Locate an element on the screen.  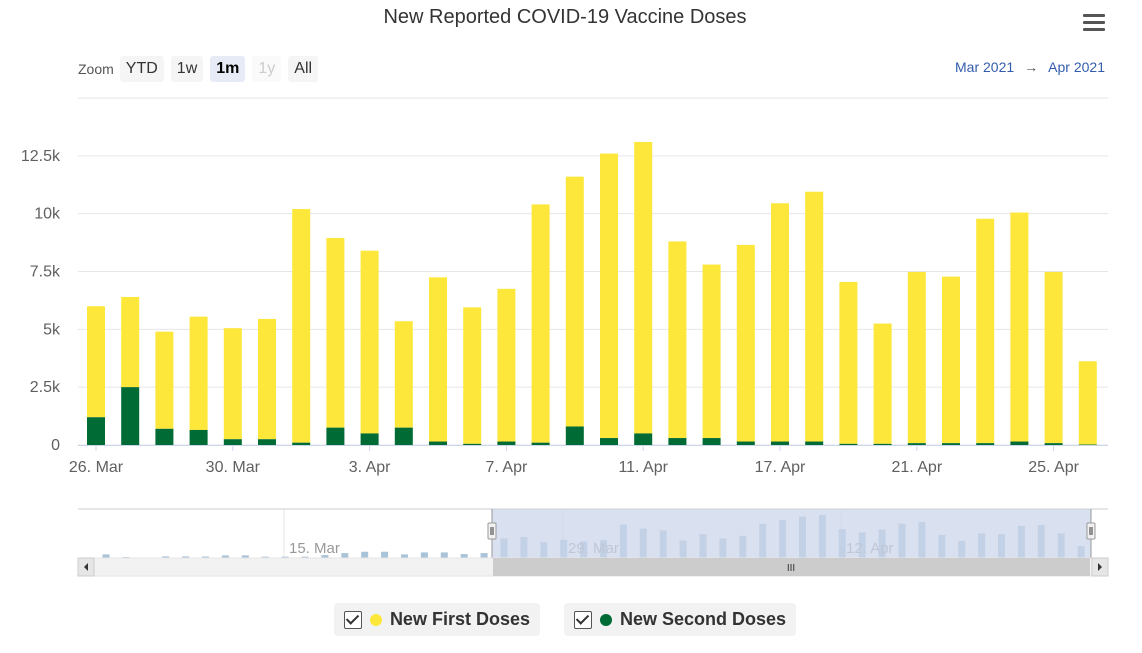
scrollbar-thumb is located at coordinates (791, 567).